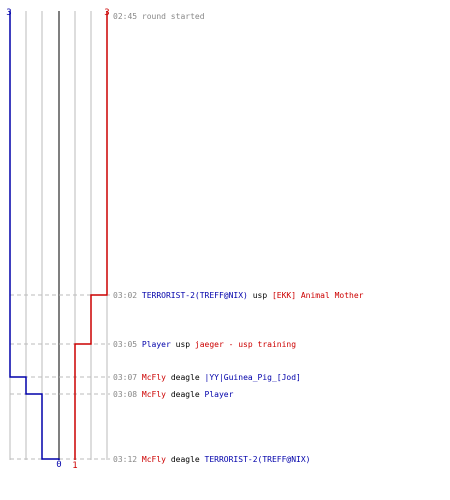  Describe the element at coordinates (125, 459) in the screenshot. I see `event-time: 03:12` at that location.